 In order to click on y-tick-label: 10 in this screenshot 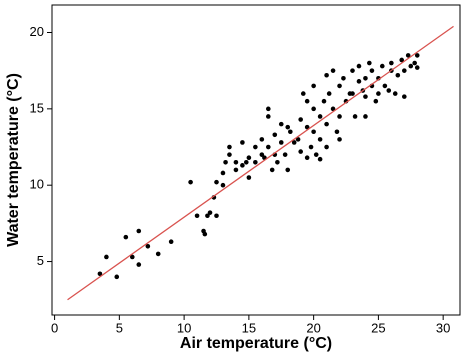, I will do `click(37, 184)`.